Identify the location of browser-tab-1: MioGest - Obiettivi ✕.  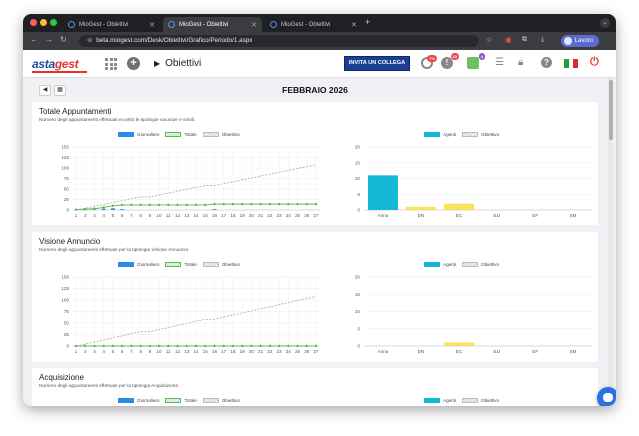
(111, 24).